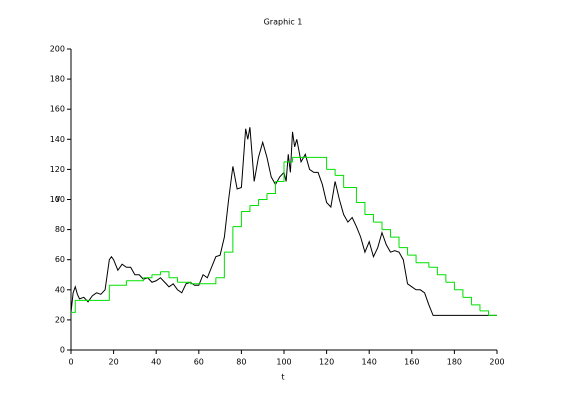  Describe the element at coordinates (283, 22) in the screenshot. I see `chart-title: Graphic 1` at that location.